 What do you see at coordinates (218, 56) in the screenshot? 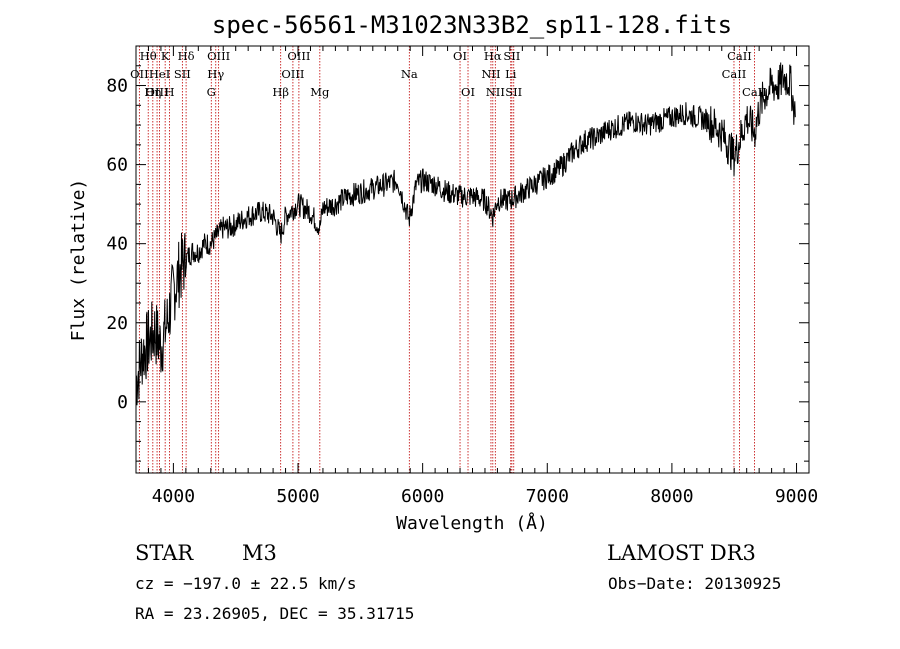
I see `line-label-9: OIII` at bounding box center [218, 56].